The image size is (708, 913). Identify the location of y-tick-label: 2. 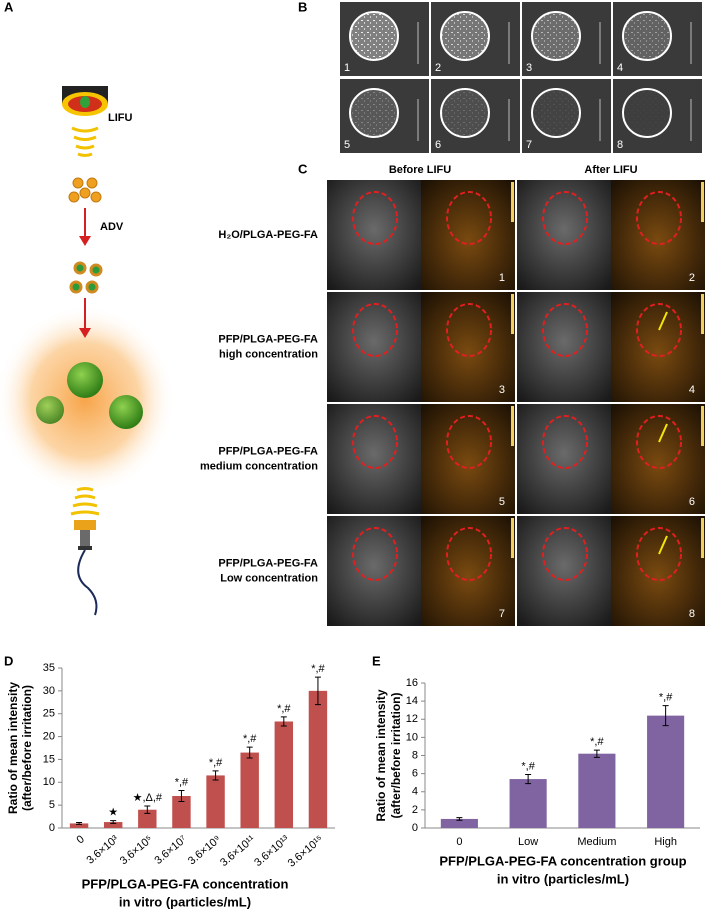
(415, 810).